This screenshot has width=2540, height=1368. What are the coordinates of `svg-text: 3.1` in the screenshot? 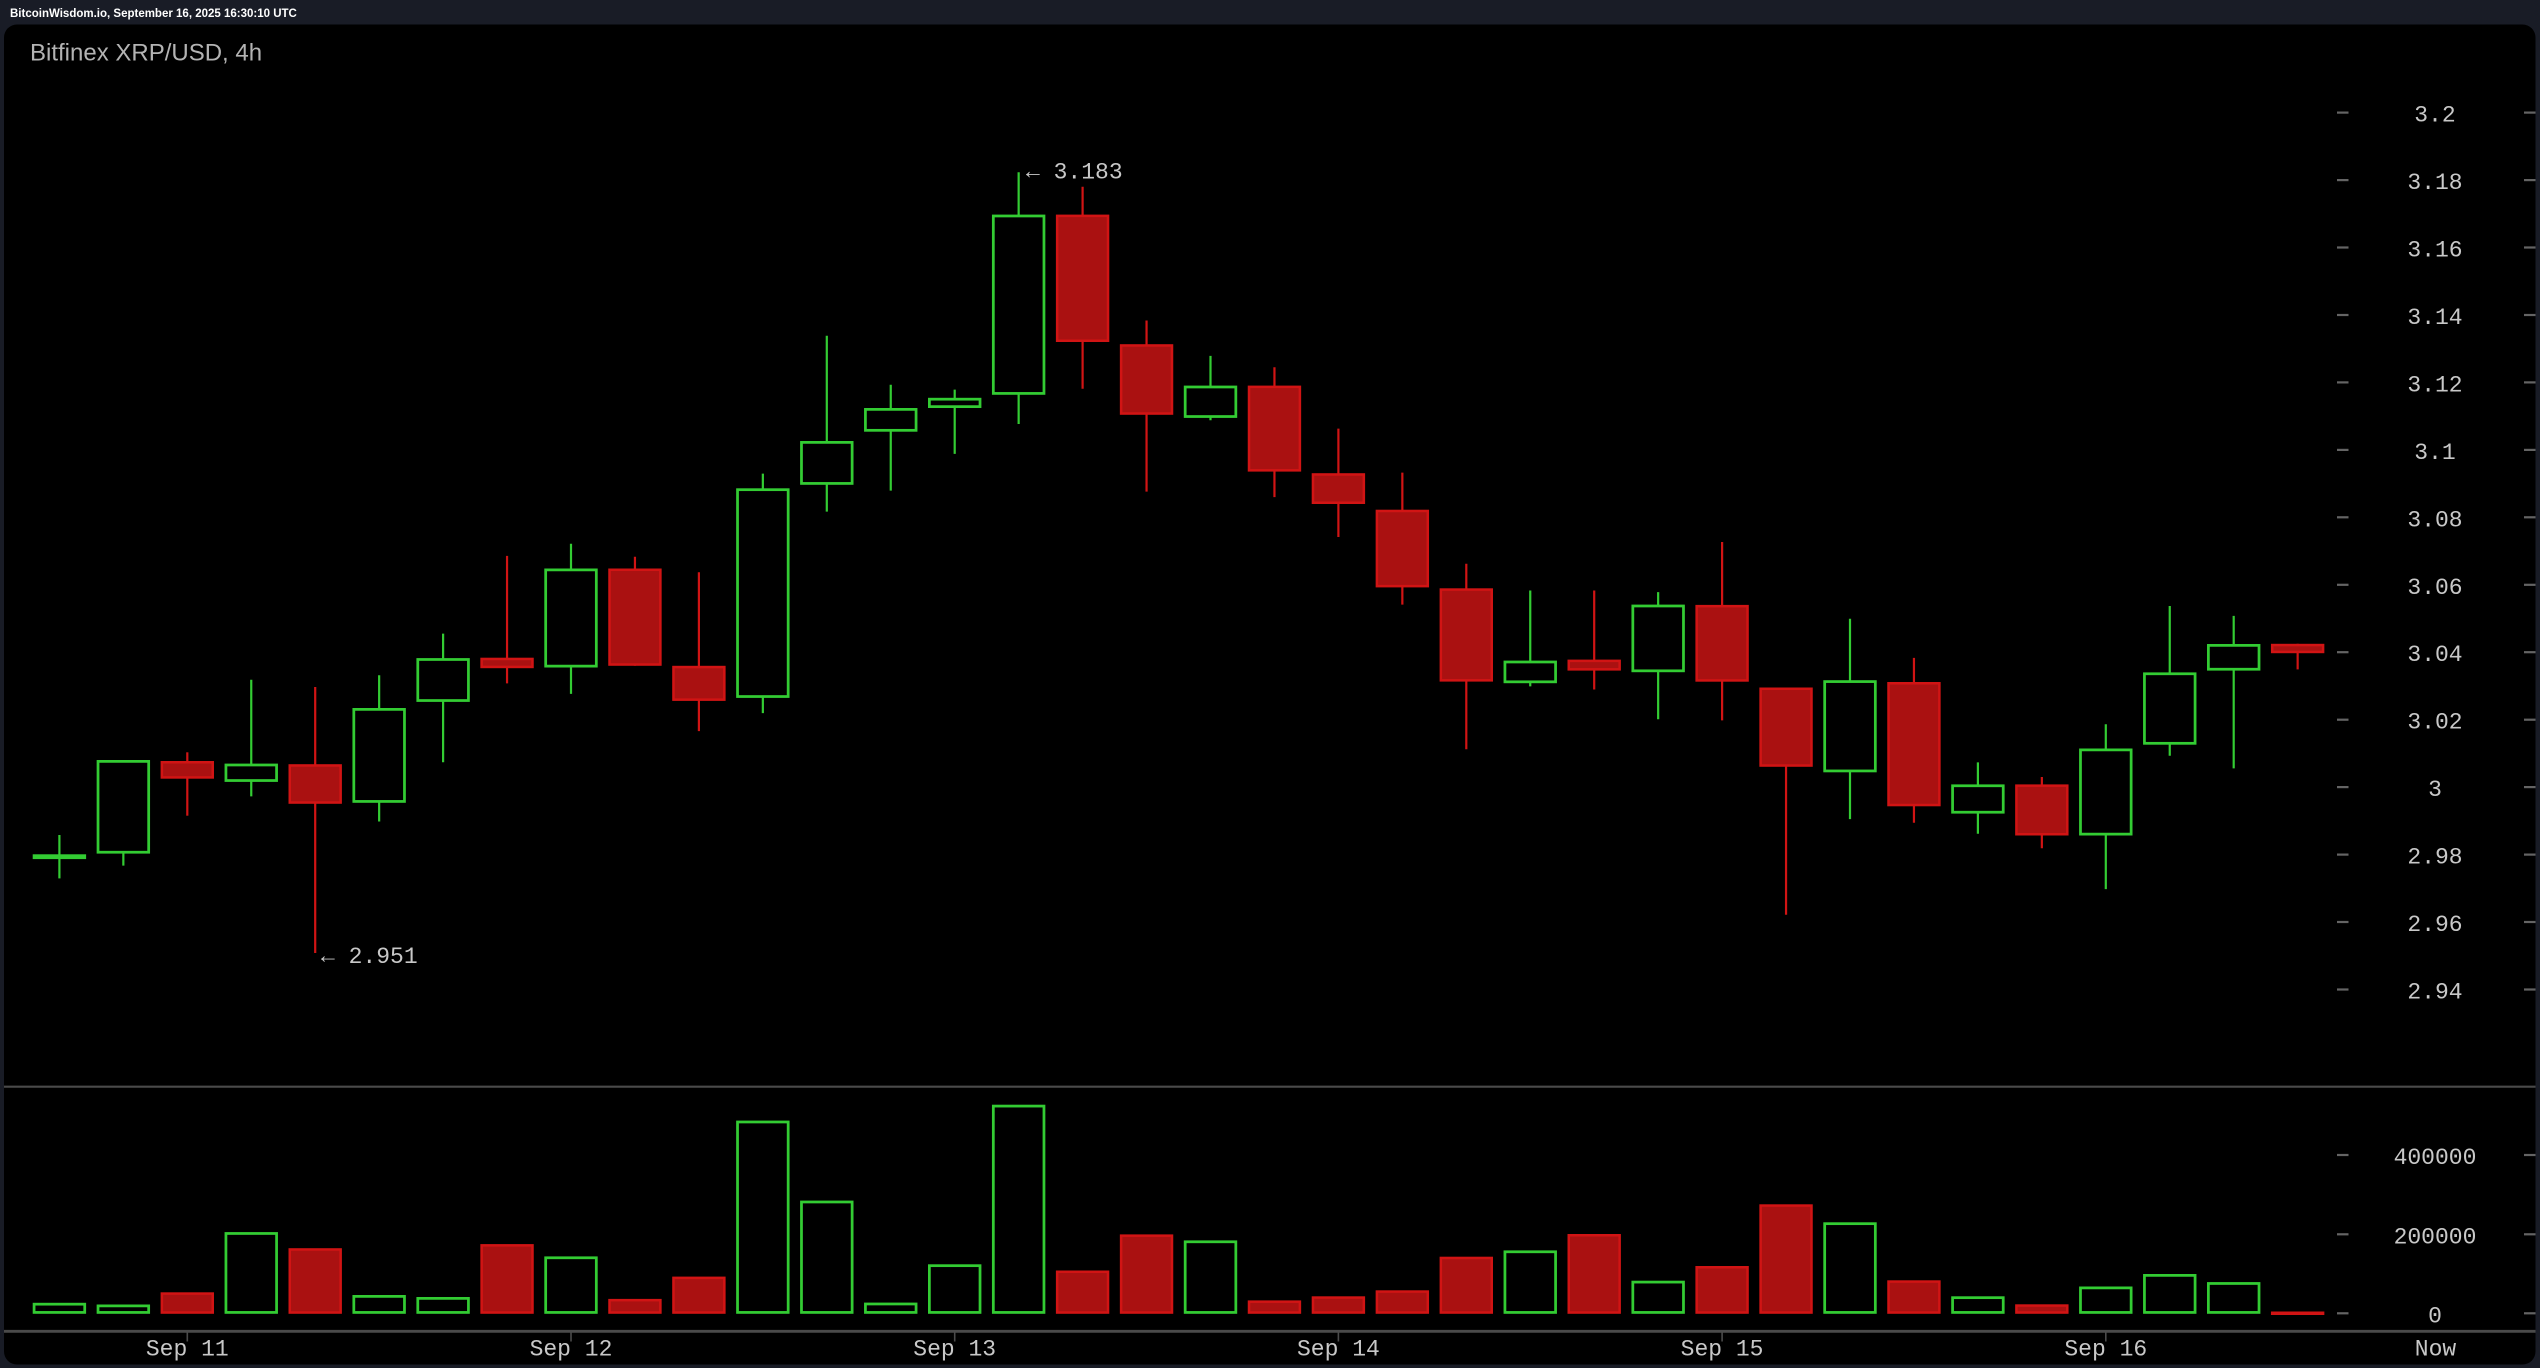 It's located at (2434, 453).